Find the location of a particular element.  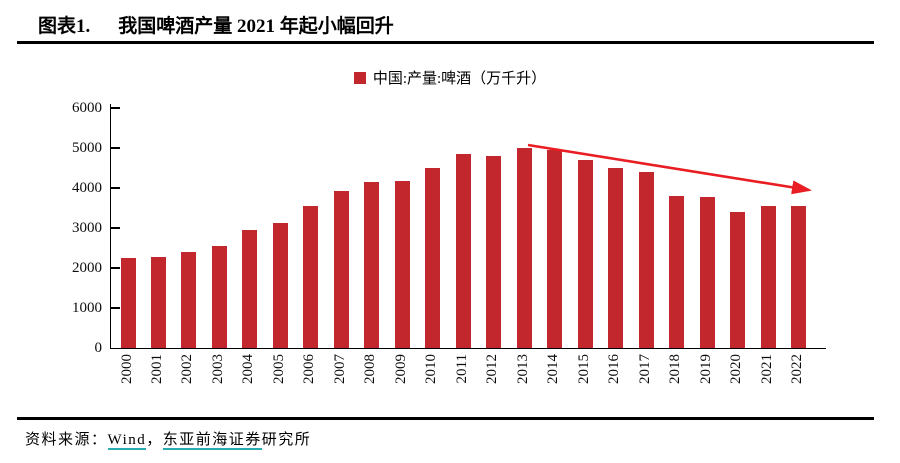

bar-2014 is located at coordinates (555, 249).